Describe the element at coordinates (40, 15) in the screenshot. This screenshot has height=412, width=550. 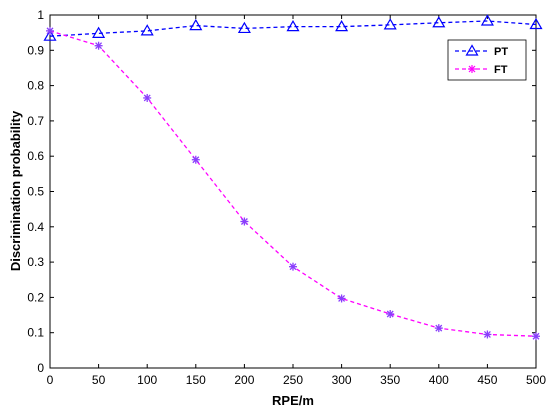
I see `y-tick-label: 1` at that location.